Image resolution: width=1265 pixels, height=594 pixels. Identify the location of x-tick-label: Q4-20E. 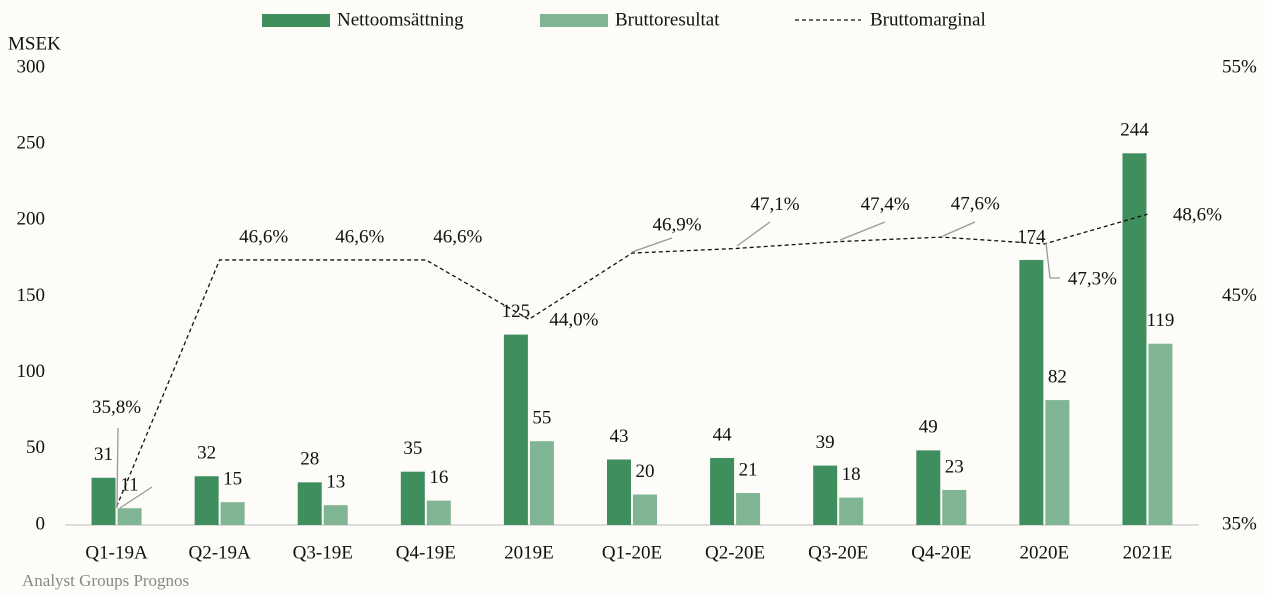
(941, 552).